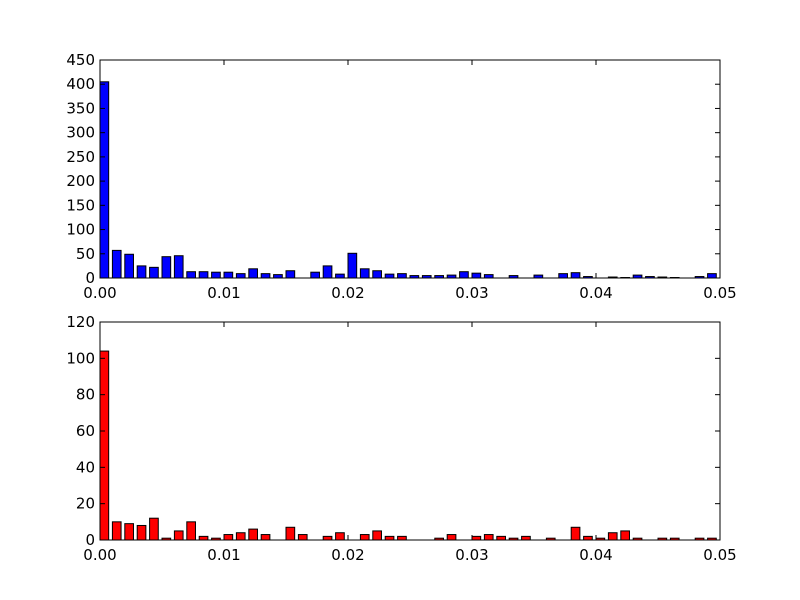  Describe the element at coordinates (85, 254) in the screenshot. I see `y-tick-label: 50` at that location.